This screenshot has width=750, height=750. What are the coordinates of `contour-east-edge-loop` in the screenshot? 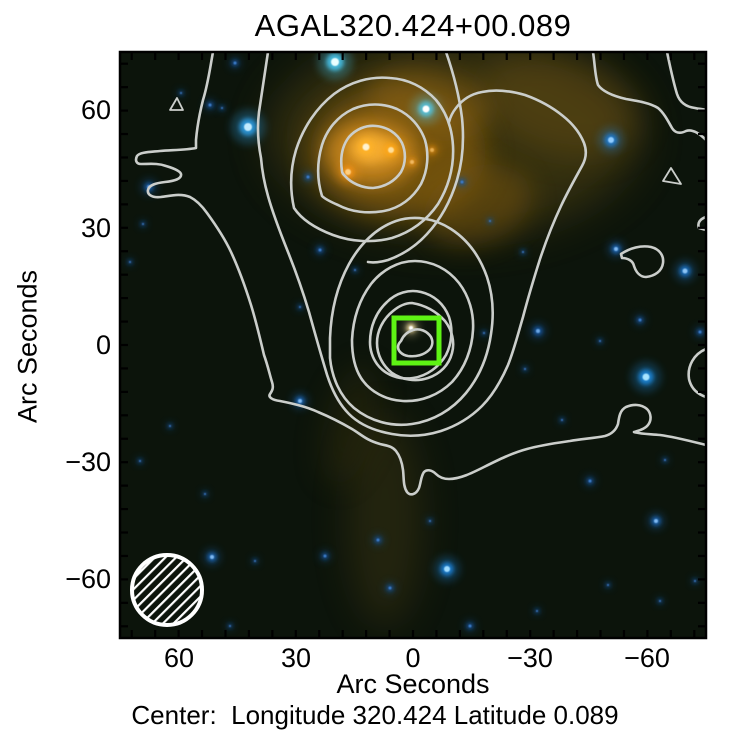 It's located at (696, 373).